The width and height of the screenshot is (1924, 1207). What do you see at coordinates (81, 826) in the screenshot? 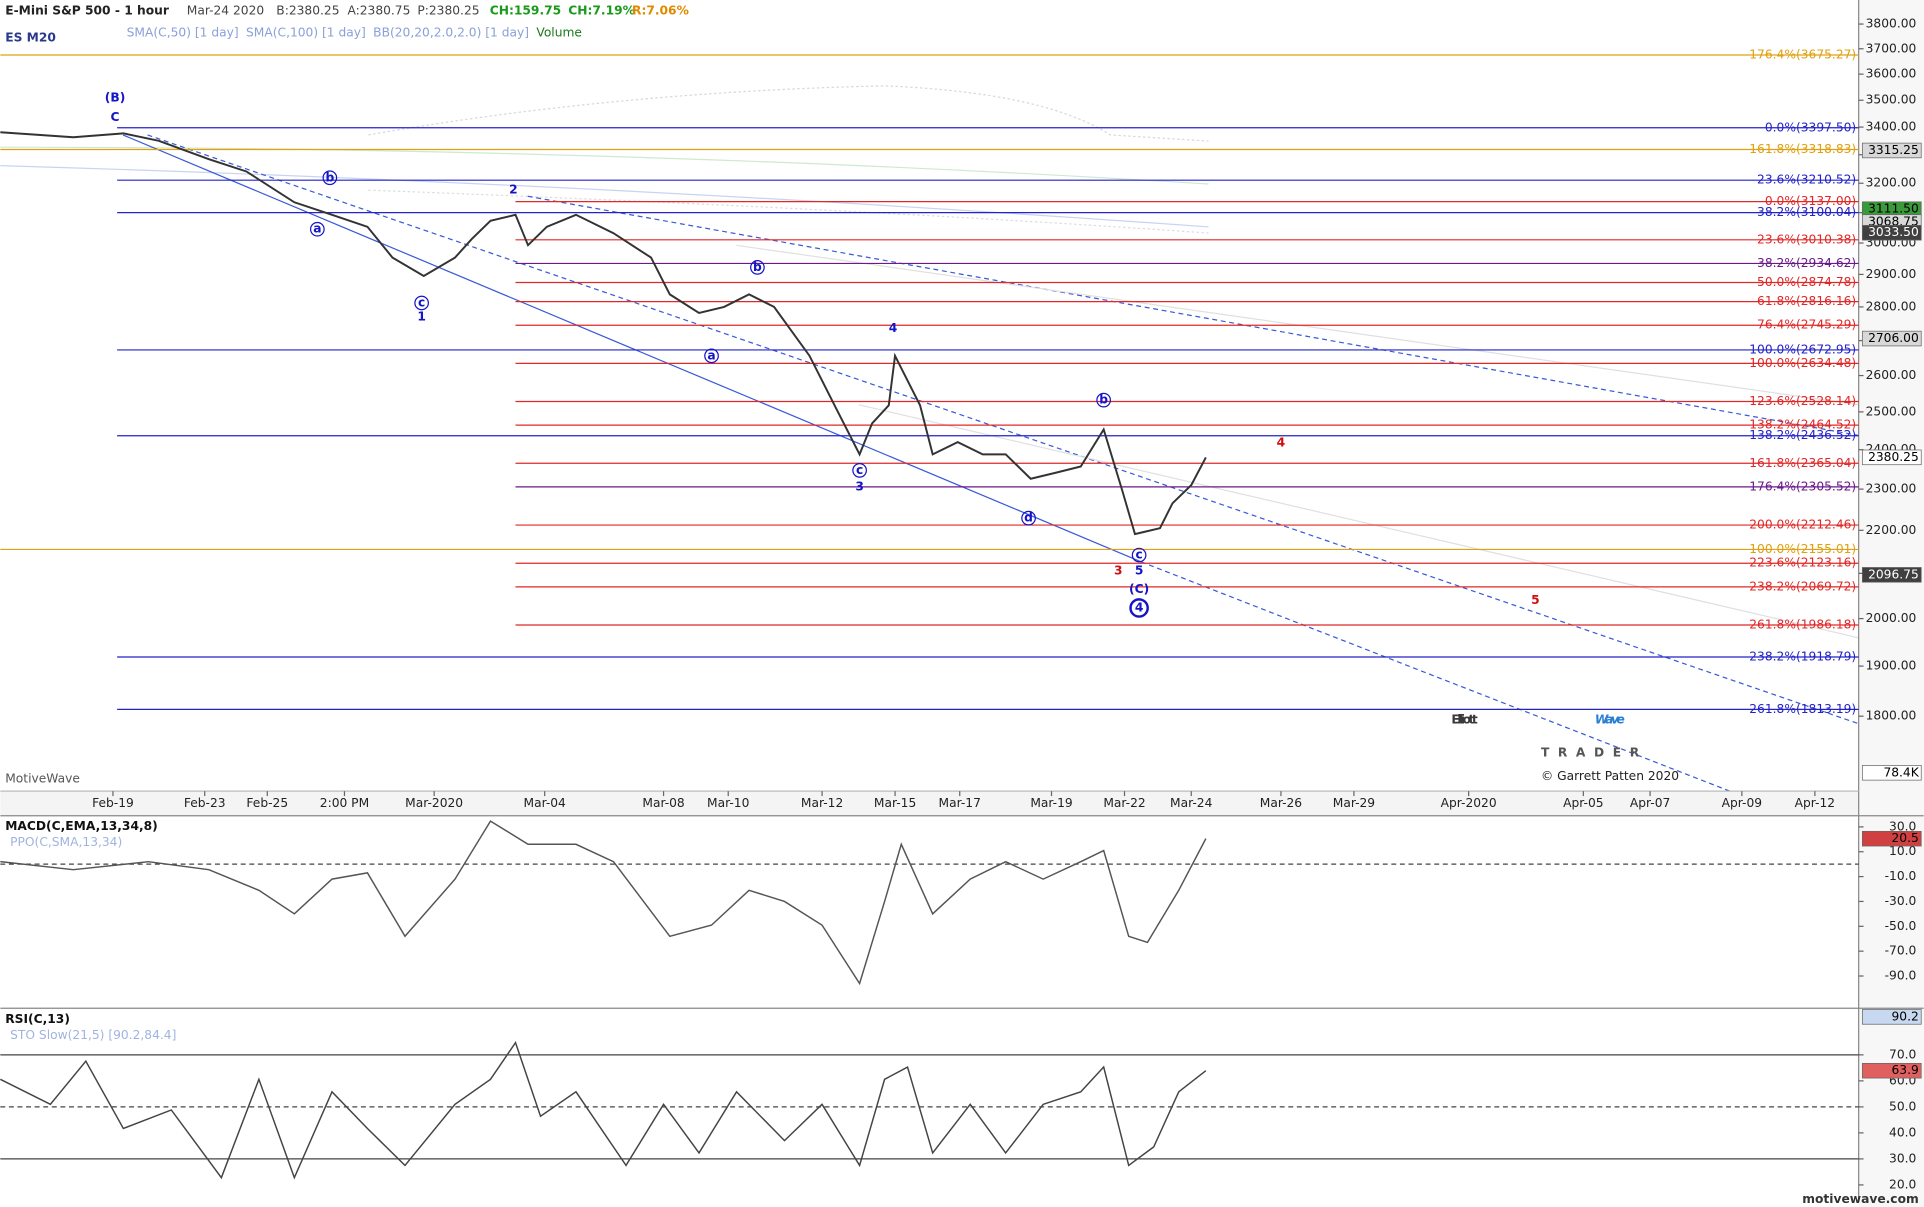
I see `panel-title: MACD(C,EMA,13,34,8)` at bounding box center [81, 826].